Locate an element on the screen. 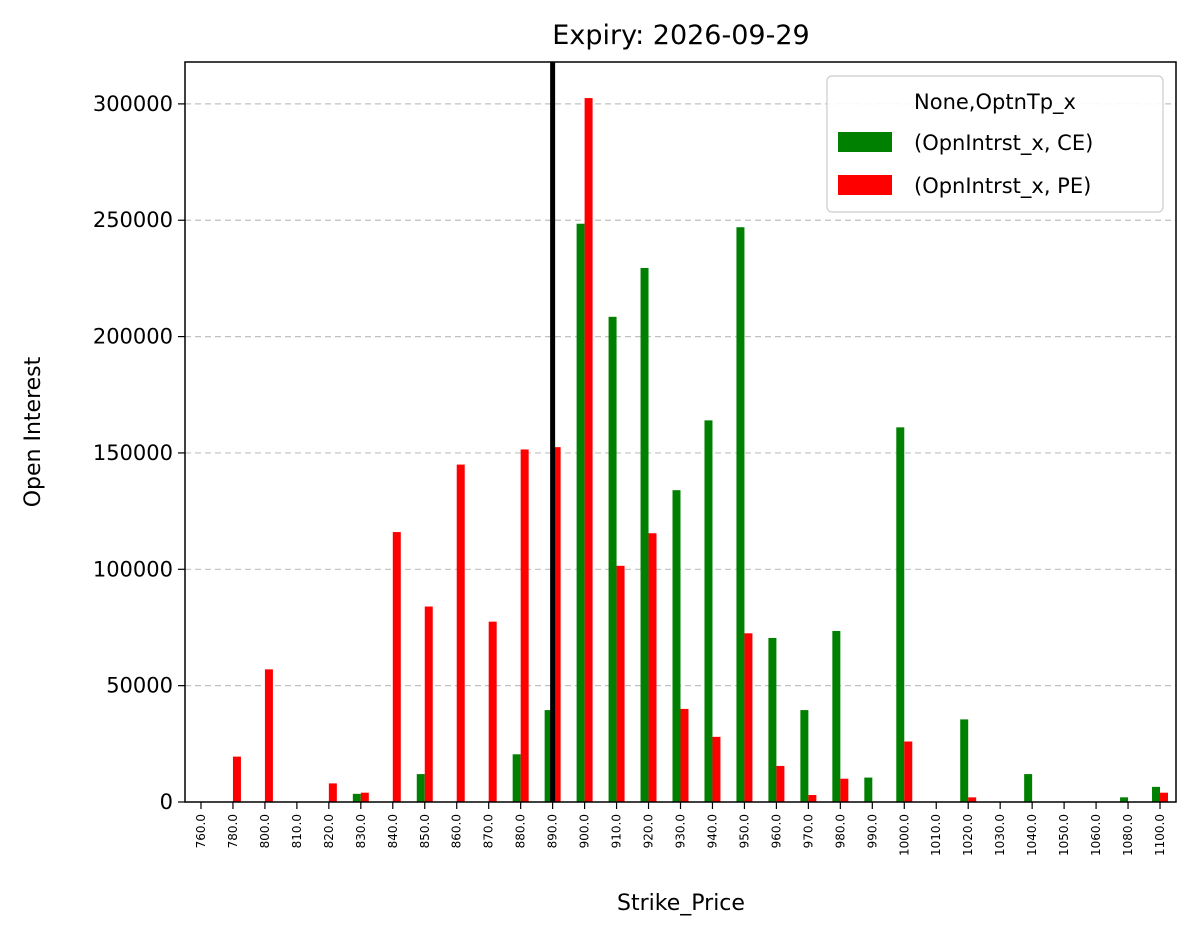 The height and width of the screenshot is (939, 1197). xtick-label-900.0: 900.0 is located at coordinates (585, 831).